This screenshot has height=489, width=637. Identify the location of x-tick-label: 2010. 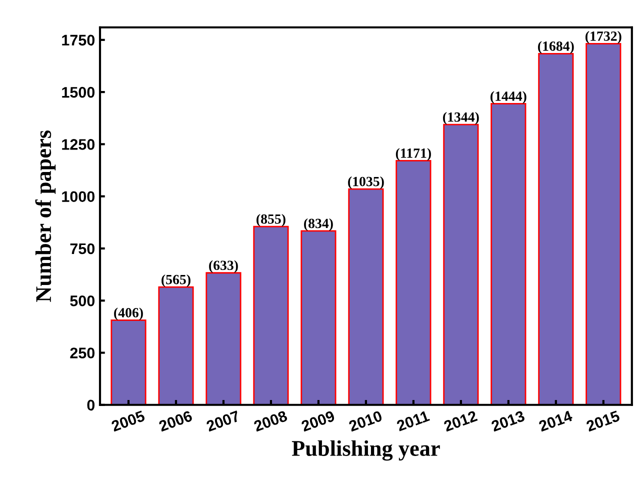
(365, 421).